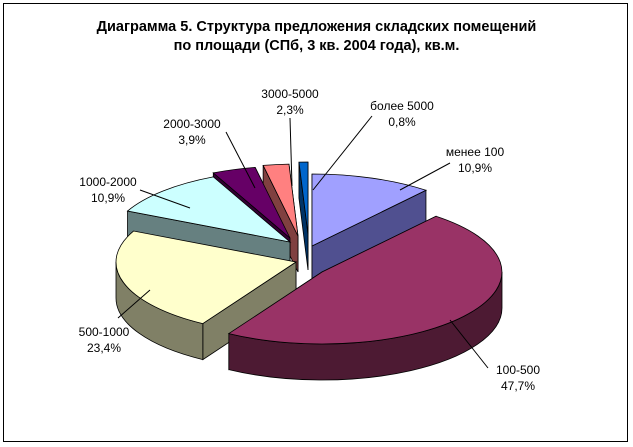 The image size is (633, 447). I want to click on slice-category-label: более 5000, so click(402, 106).